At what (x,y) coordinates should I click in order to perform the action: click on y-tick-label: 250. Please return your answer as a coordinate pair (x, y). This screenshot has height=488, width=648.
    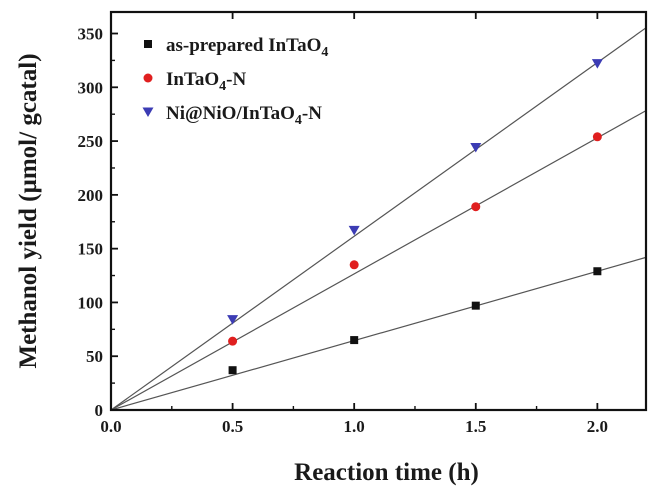
    Looking at the image, I should click on (91, 141).